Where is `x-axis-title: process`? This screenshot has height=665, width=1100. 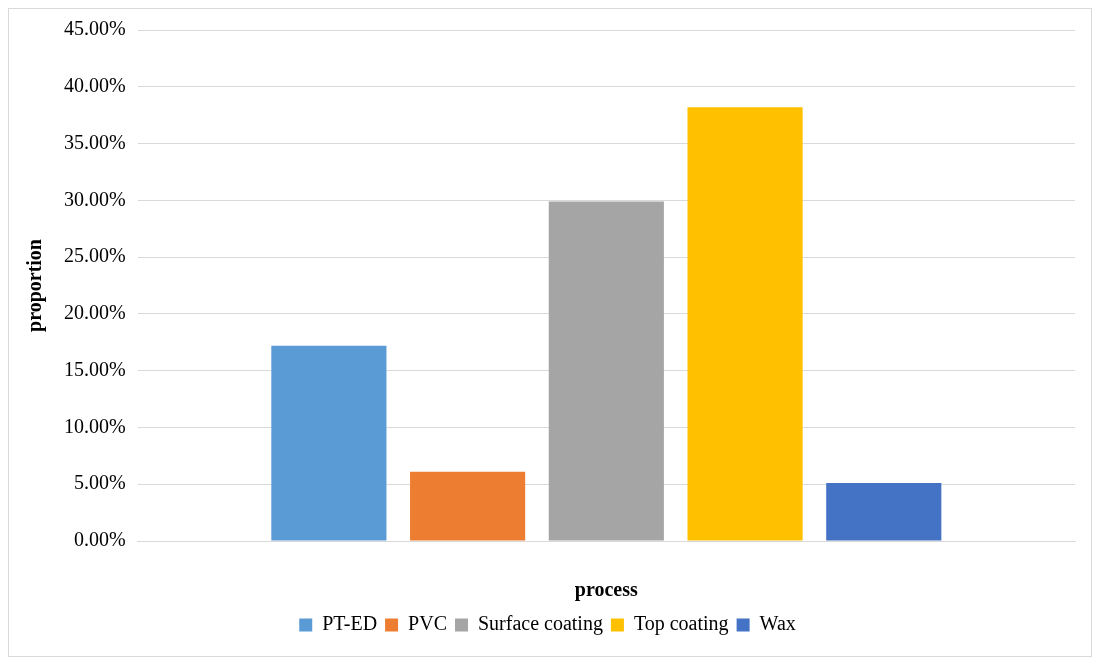 x-axis-title: process is located at coordinates (606, 590).